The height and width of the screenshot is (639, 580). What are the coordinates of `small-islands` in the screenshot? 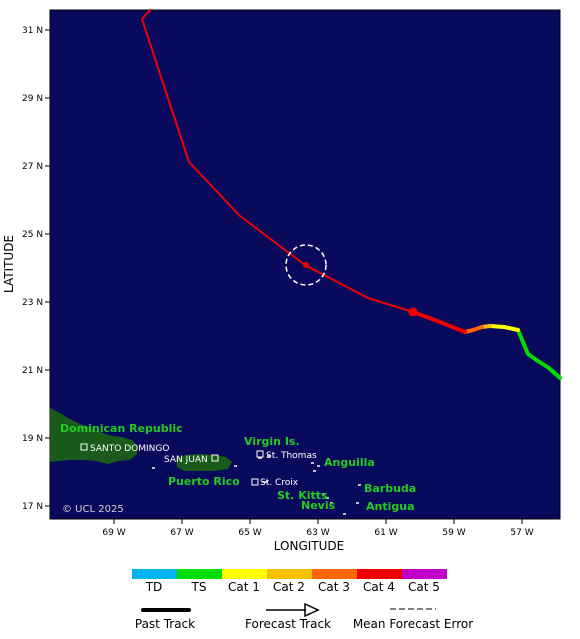 It's located at (256, 485).